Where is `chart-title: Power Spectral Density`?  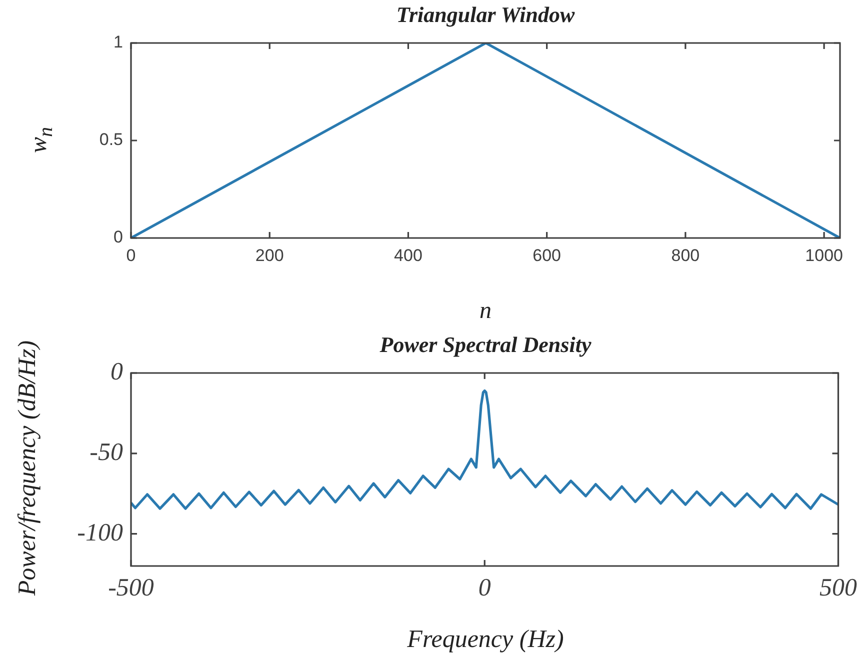 chart-title: Power Spectral Density is located at coordinates (485, 345).